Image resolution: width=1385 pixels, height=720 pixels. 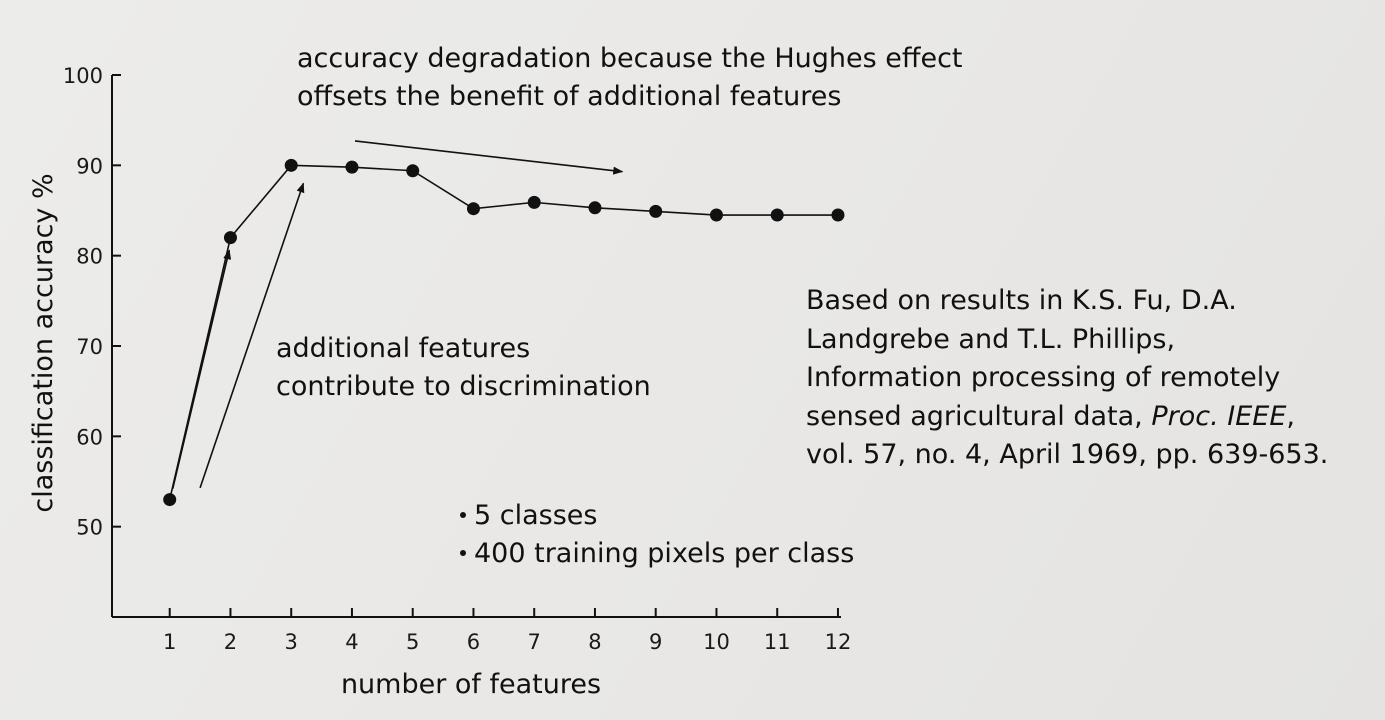 I want to click on list-item: 400 training pixels per class, so click(x=657, y=554).